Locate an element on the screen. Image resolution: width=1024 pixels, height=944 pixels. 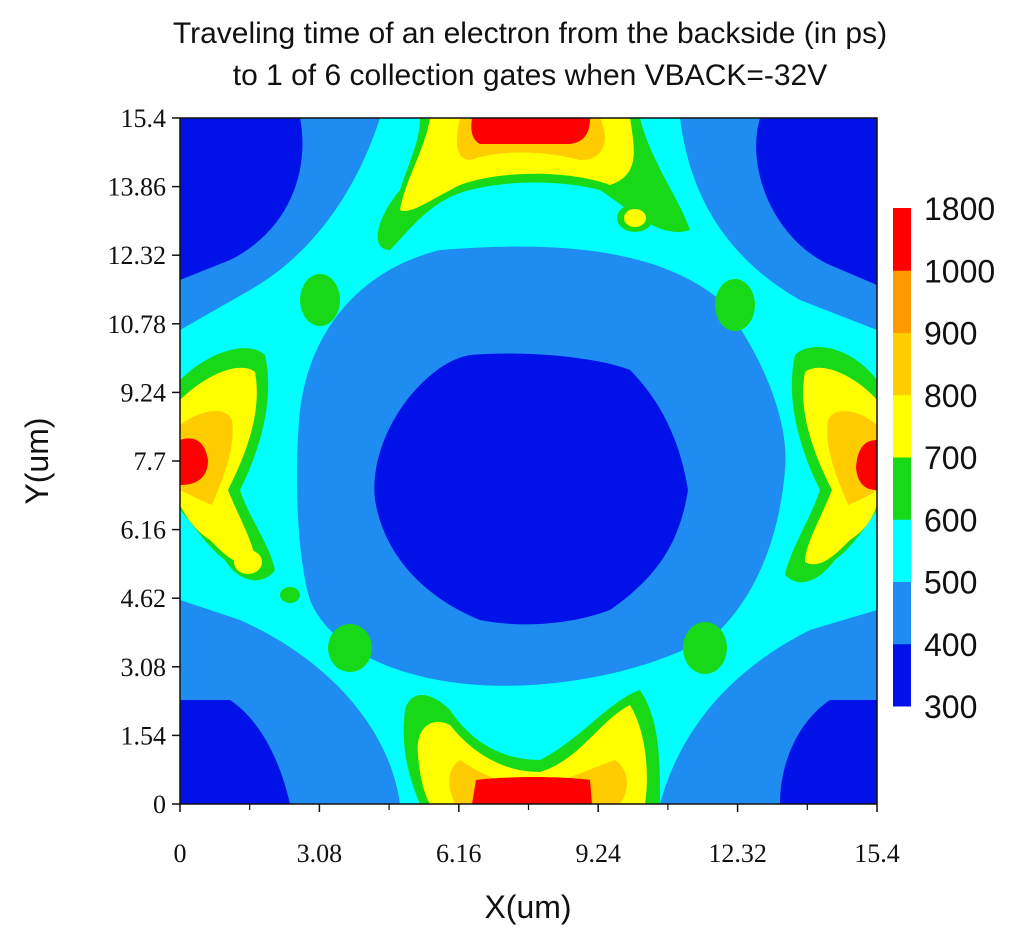
contour-level-300-center is located at coordinates (531, 489).